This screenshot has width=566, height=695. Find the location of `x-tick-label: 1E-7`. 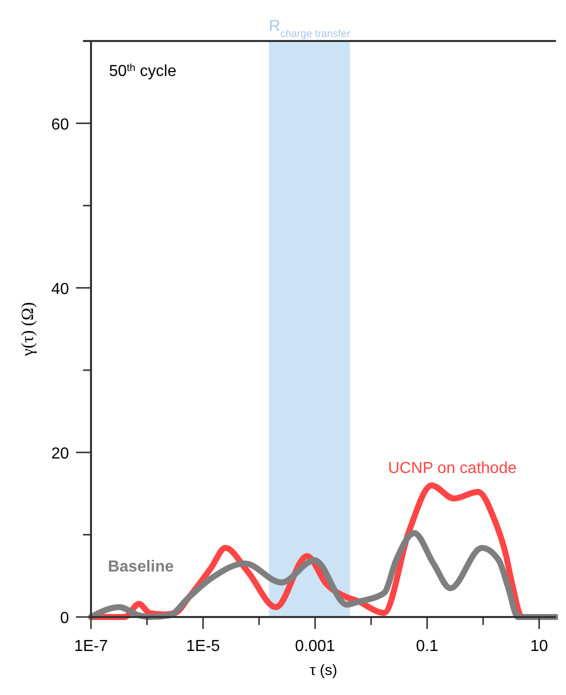

x-tick-label: 1E-7 is located at coordinates (91, 646).